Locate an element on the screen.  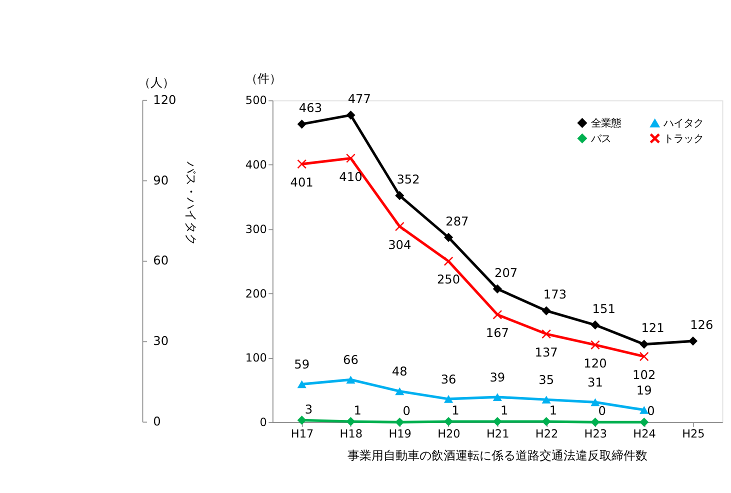
text: 事業用自動車の飲酒運転に係る道路交通法違反取締件数 is located at coordinates (497, 455).